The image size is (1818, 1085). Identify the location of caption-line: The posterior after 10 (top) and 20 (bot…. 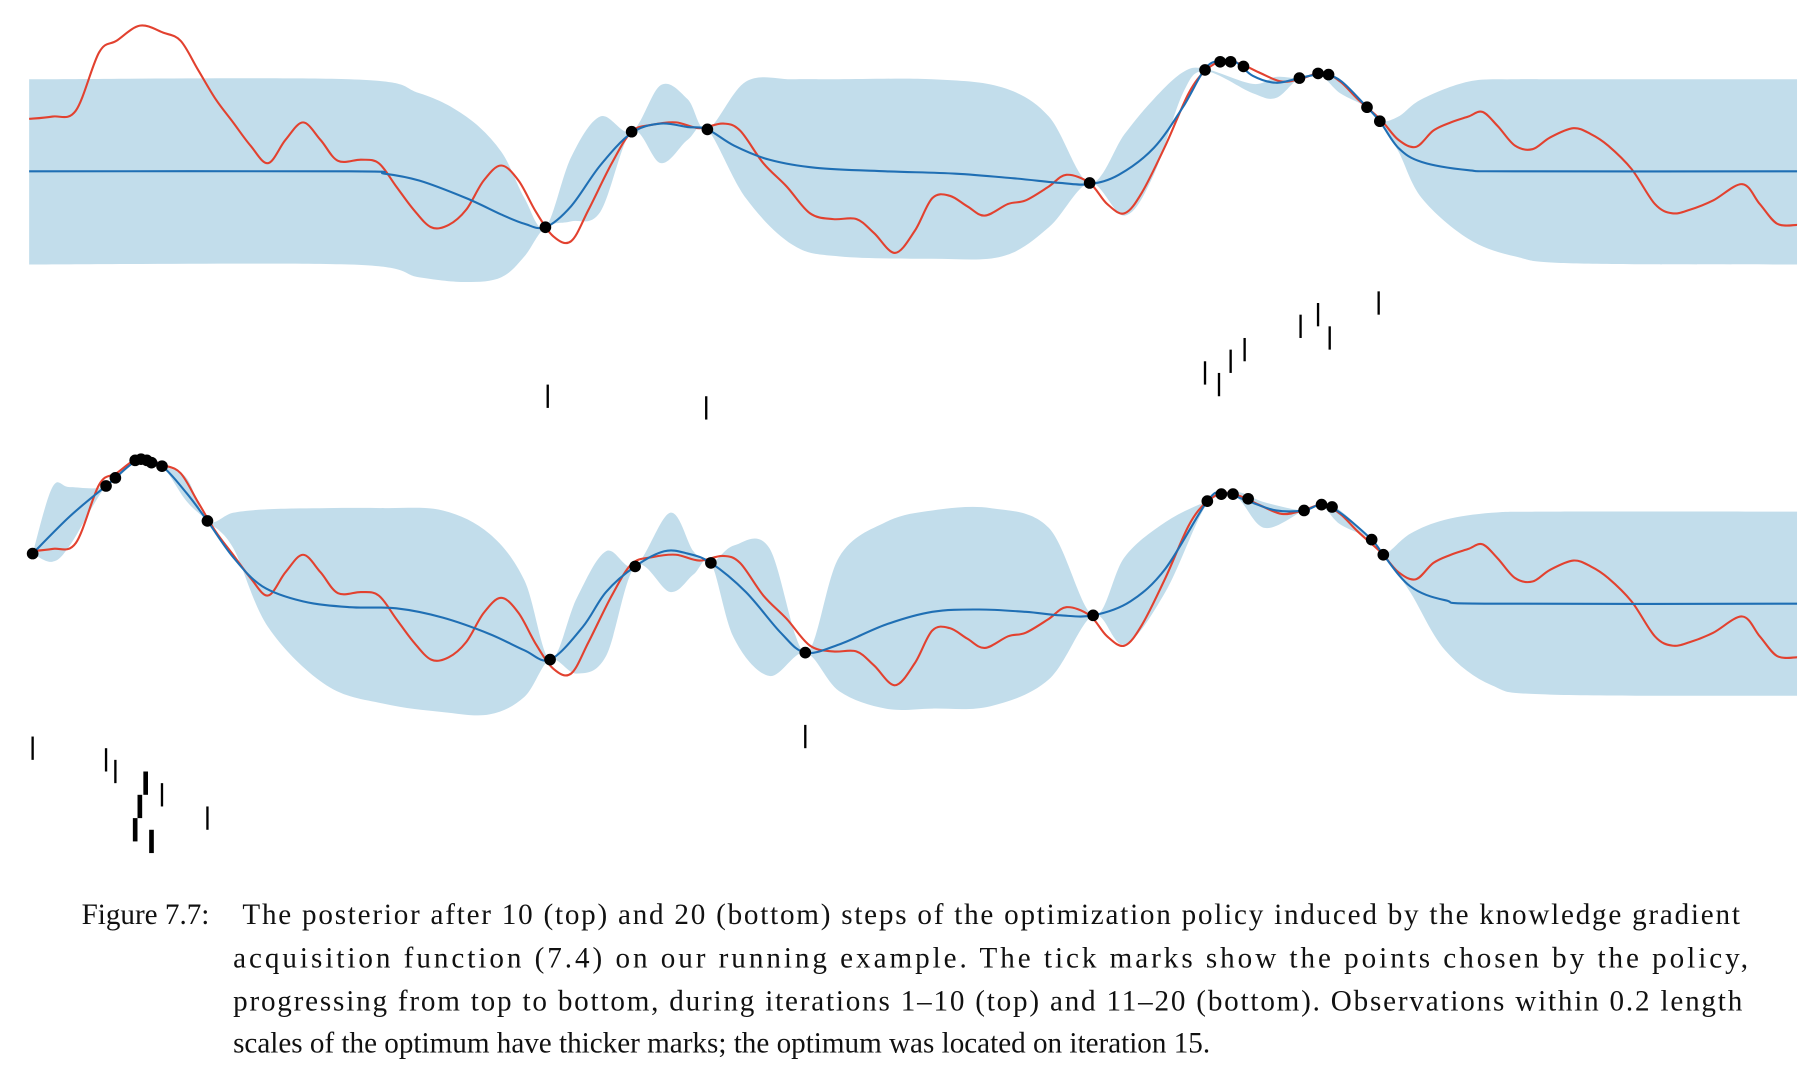
(991, 915).